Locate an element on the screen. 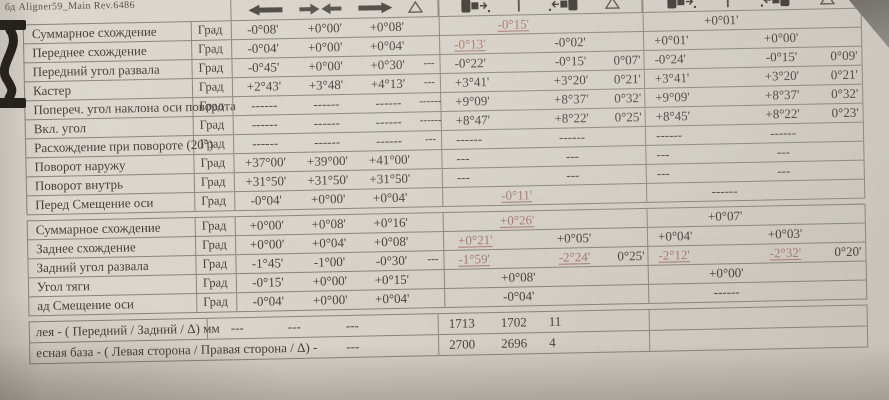 The image size is (889, 400). measured-right-value: -0°15' is located at coordinates (570, 61).